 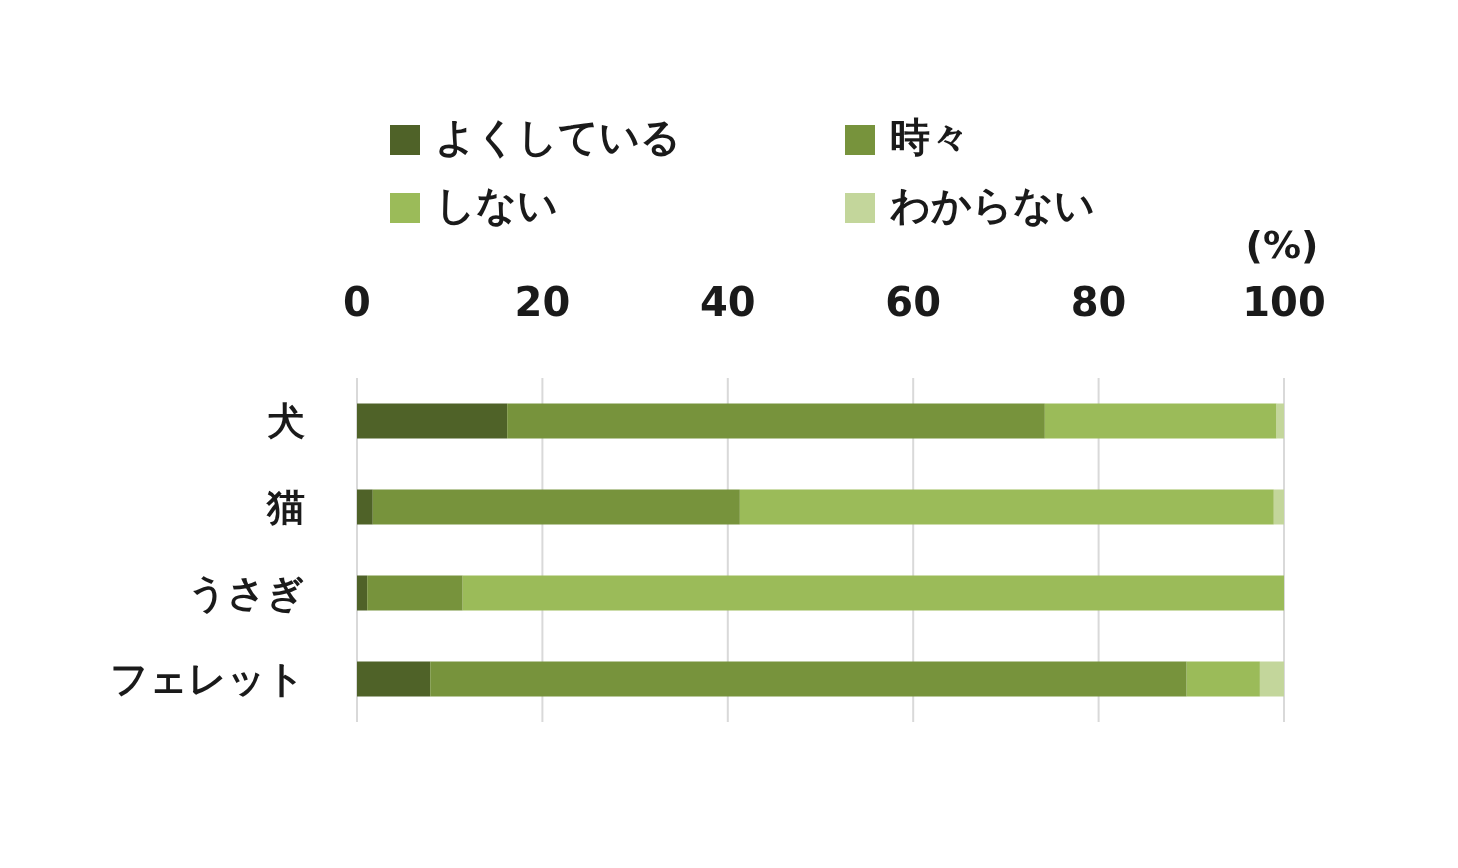 I want to click on x-tick-label: 80, so click(x=1098, y=302).